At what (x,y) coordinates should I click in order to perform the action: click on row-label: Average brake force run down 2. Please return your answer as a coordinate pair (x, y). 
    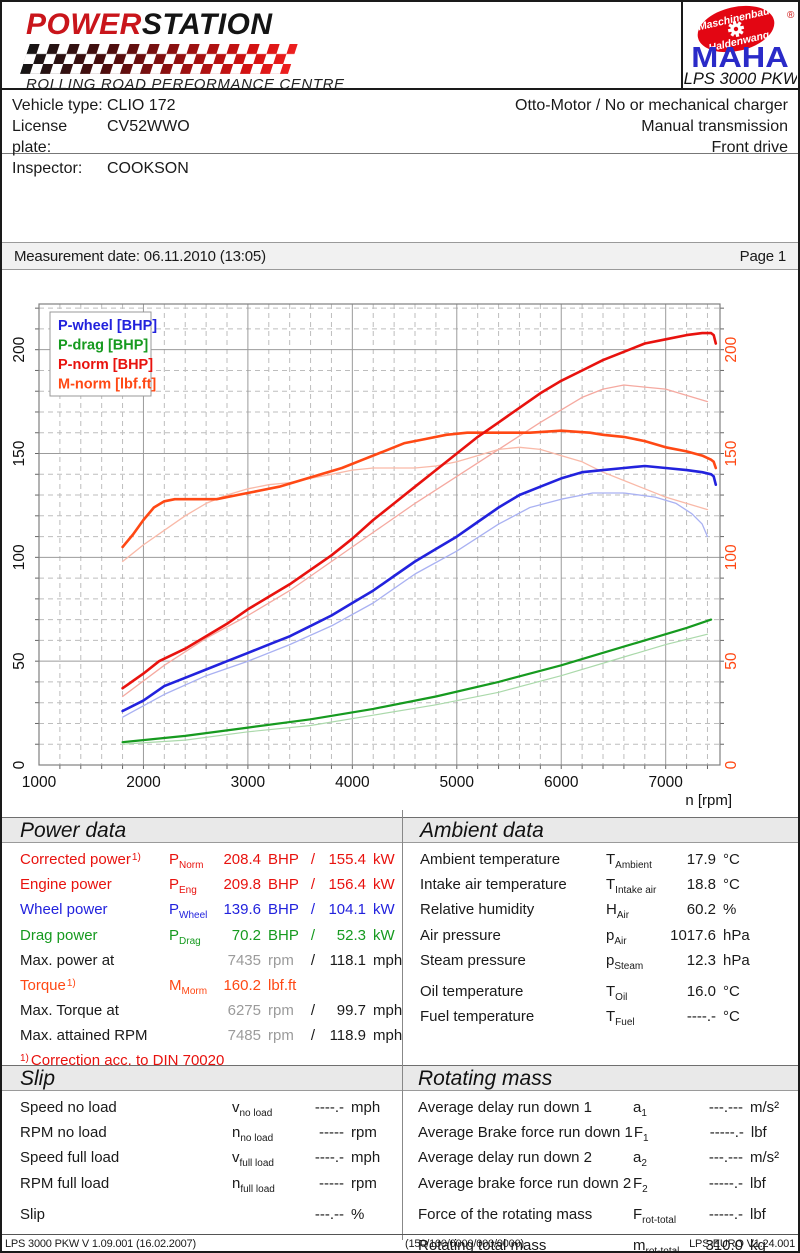
    Looking at the image, I should click on (525, 1183).